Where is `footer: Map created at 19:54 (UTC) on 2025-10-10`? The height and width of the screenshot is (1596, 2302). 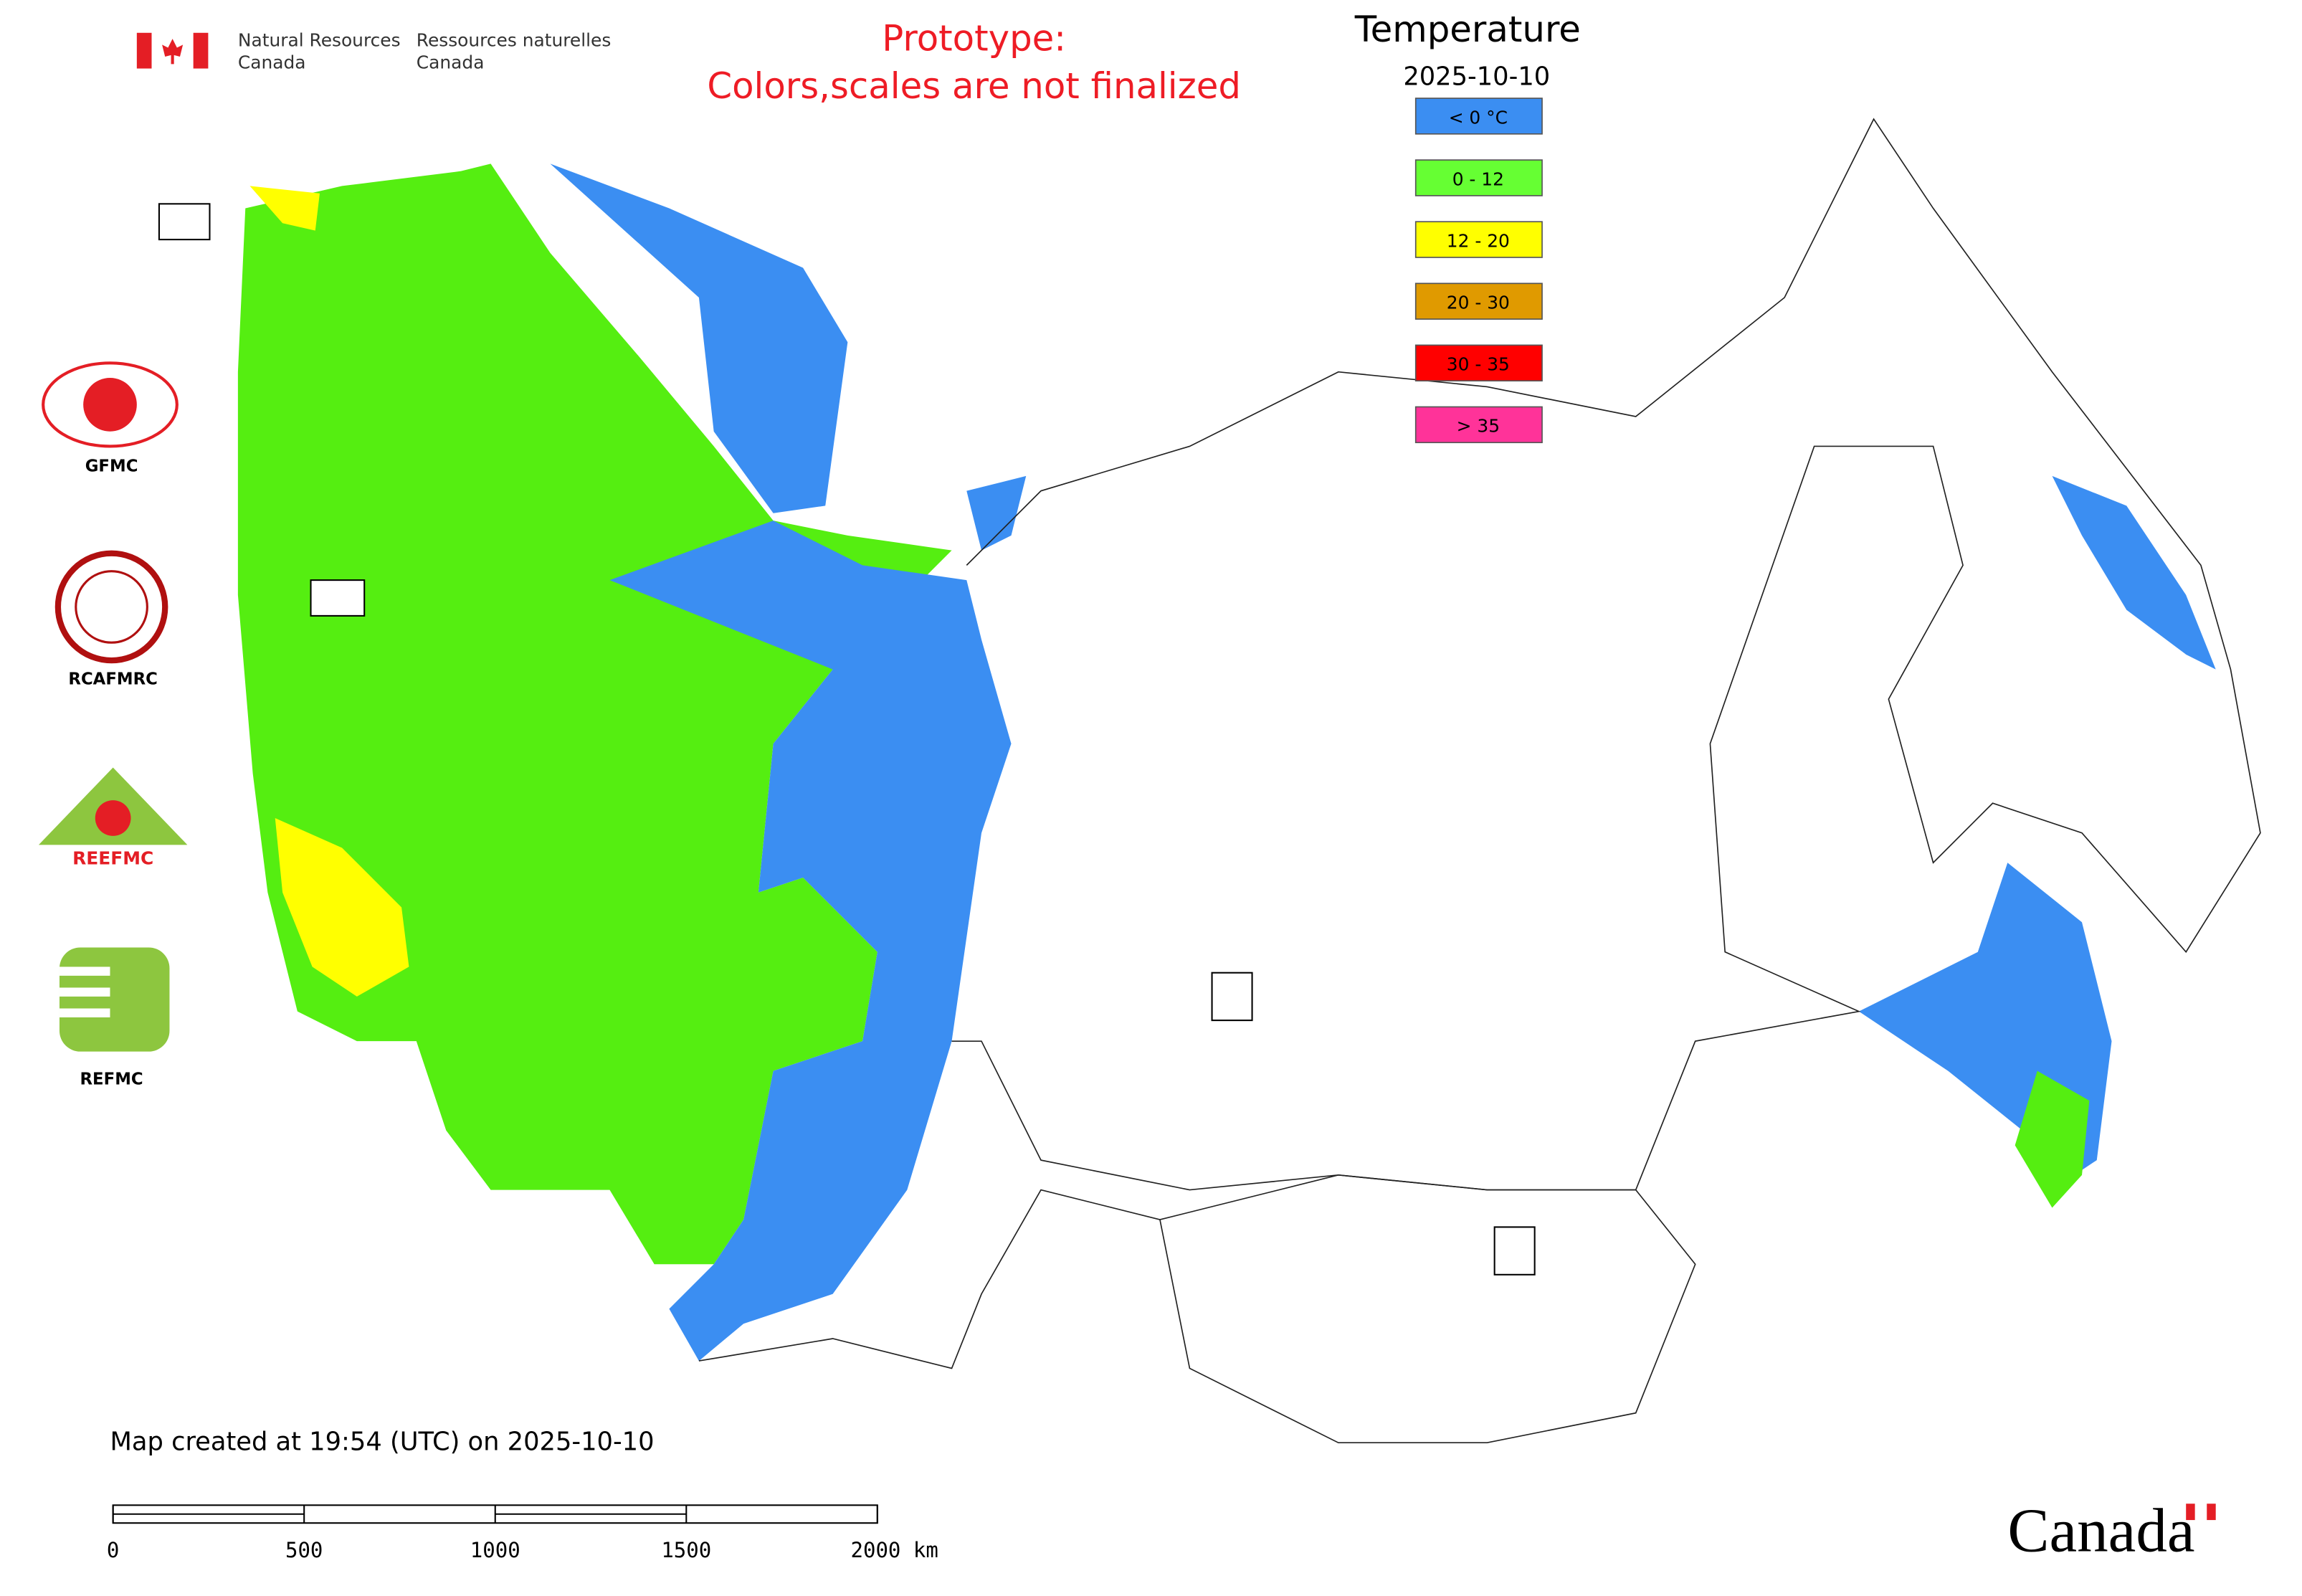
footer: Map created at 19:54 (UTC) on 2025-10-10 is located at coordinates (382, 1442).